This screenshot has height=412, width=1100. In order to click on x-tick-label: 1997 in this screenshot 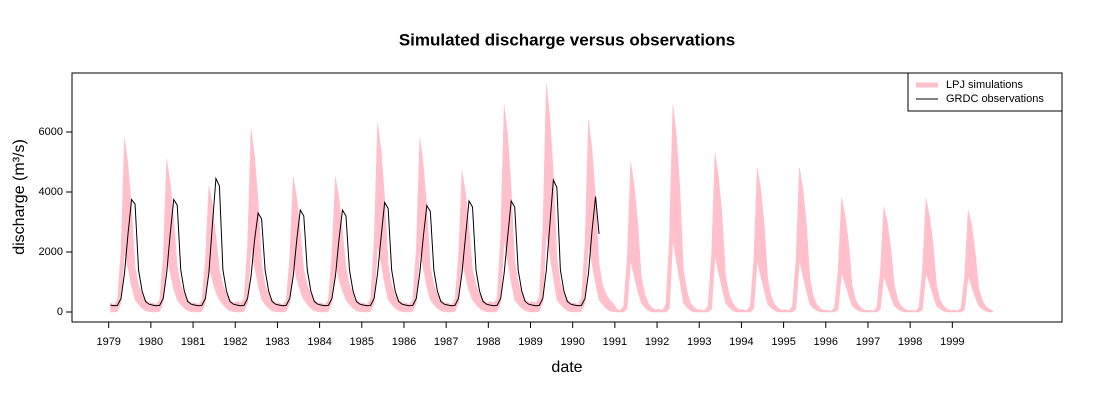, I will do `click(868, 342)`.